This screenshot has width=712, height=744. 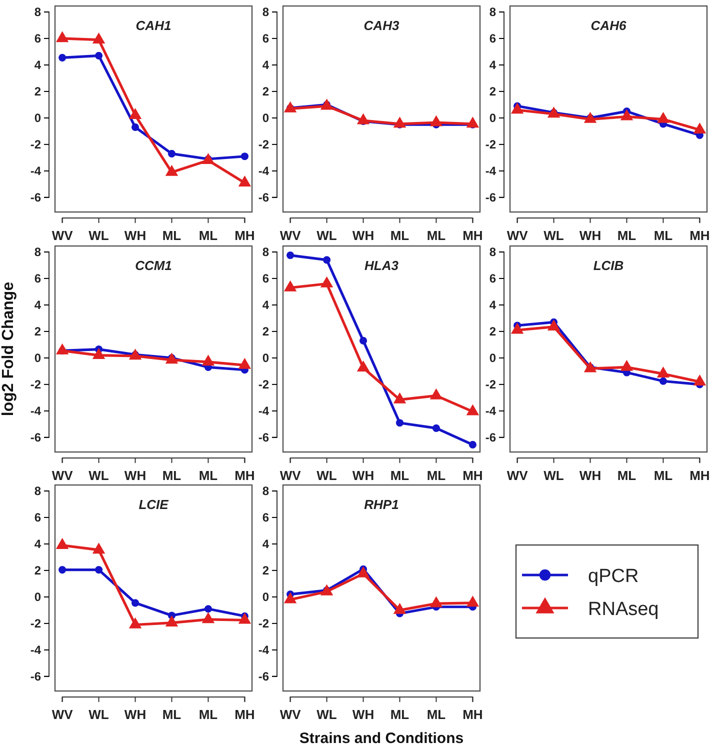 I want to click on text: HLA3, so click(x=382, y=265).